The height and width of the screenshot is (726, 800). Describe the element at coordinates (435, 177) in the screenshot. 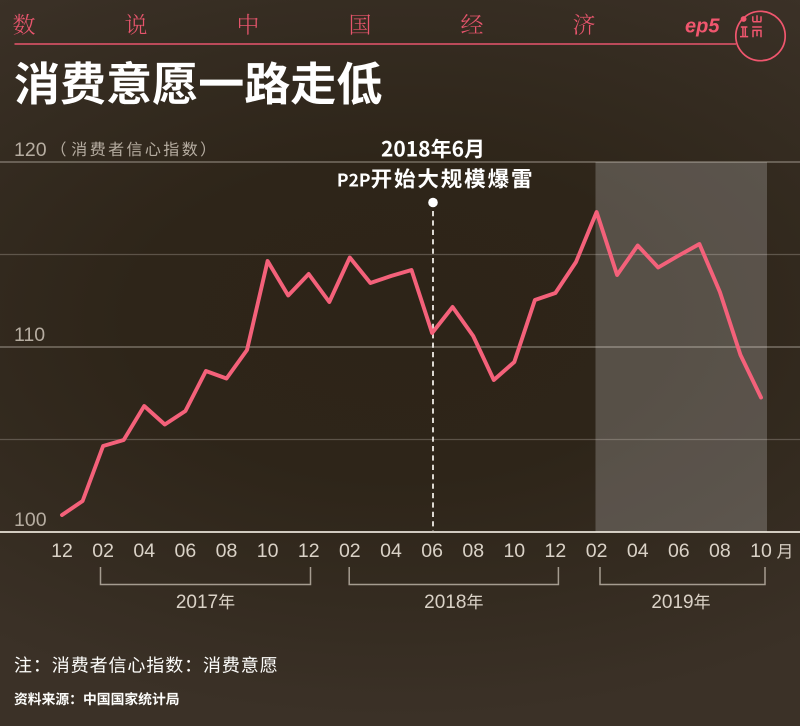

I see `svg-text: P2P开始大规模爆雷` at that location.